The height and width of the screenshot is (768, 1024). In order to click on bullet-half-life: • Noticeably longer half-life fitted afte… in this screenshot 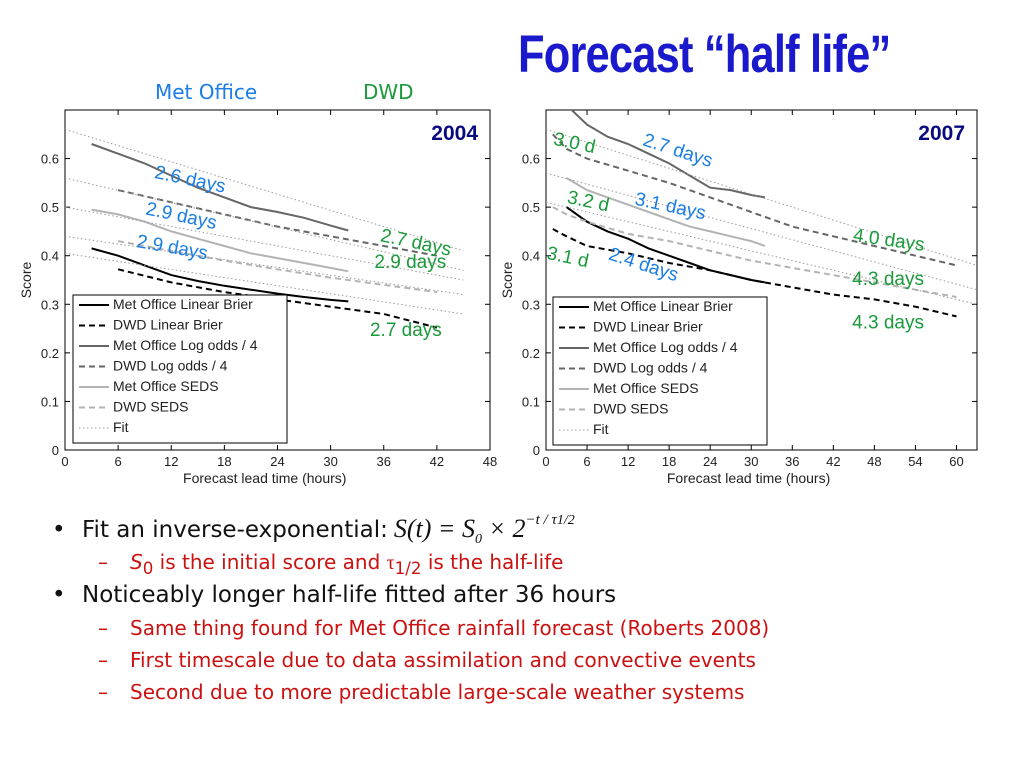, I will do `click(532, 595)`.